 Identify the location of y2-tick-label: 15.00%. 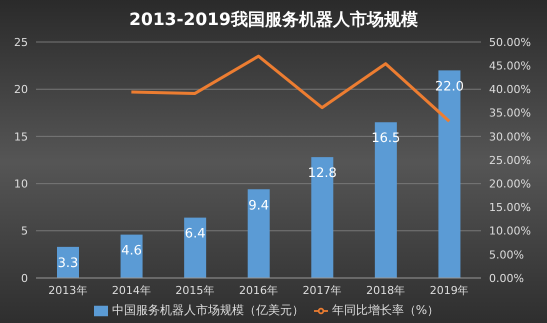
(510, 207).